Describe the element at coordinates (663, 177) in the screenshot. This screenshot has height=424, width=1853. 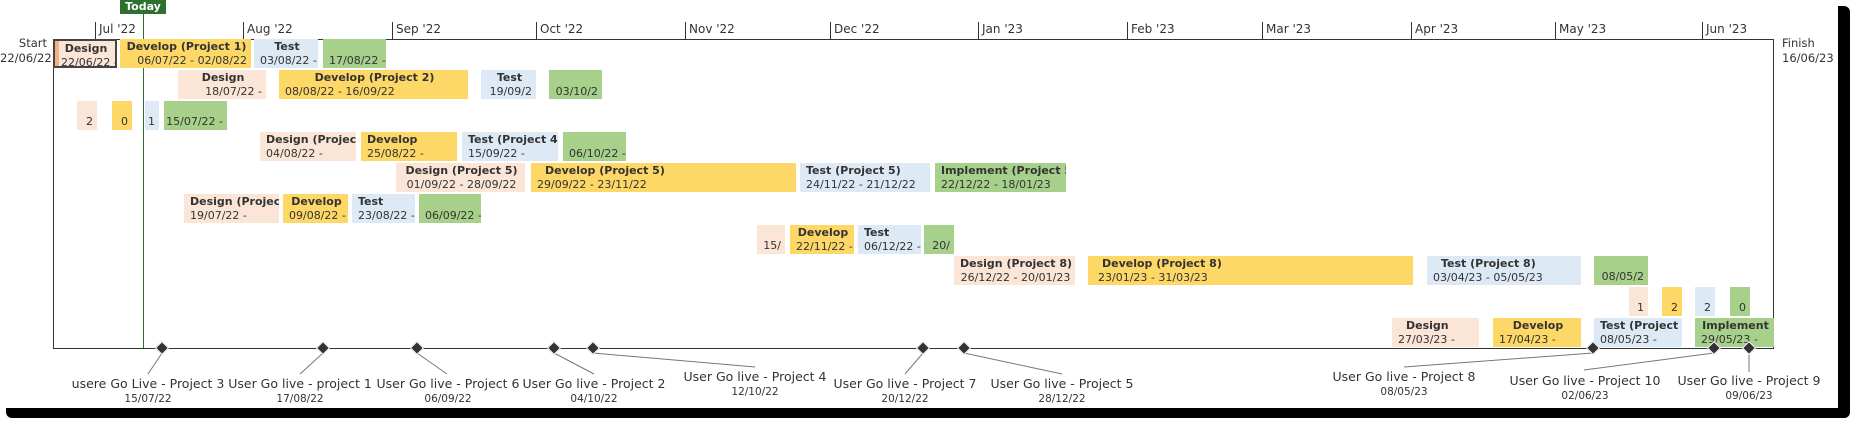
I see `task-bar-develop: Develop (Project 5) 29/09/22 - 23/11/22` at that location.